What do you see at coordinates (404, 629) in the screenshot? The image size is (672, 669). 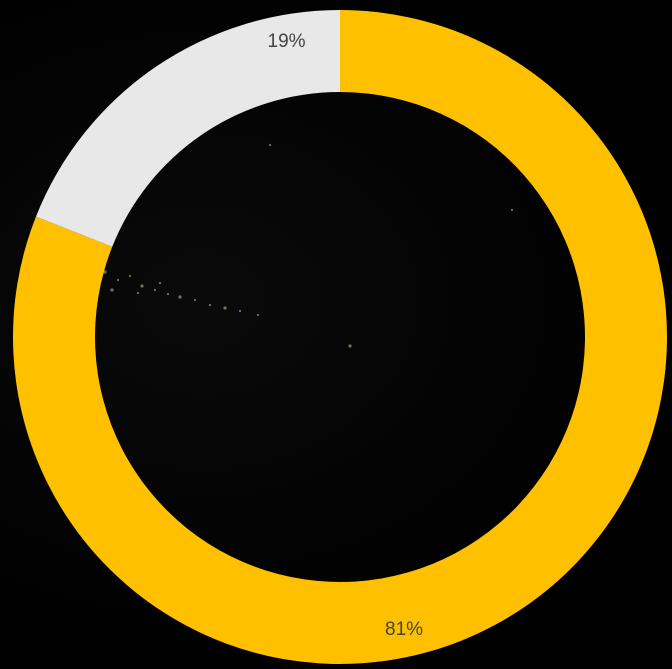 I see `slice-label-81: 81%` at bounding box center [404, 629].